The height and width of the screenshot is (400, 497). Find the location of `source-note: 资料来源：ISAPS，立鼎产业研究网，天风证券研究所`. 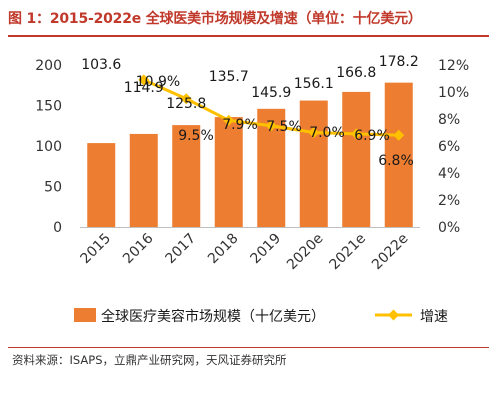

source-note: 资料来源：ISAPS，立鼎产业研究网，天风证券研究所 is located at coordinates (149, 360).